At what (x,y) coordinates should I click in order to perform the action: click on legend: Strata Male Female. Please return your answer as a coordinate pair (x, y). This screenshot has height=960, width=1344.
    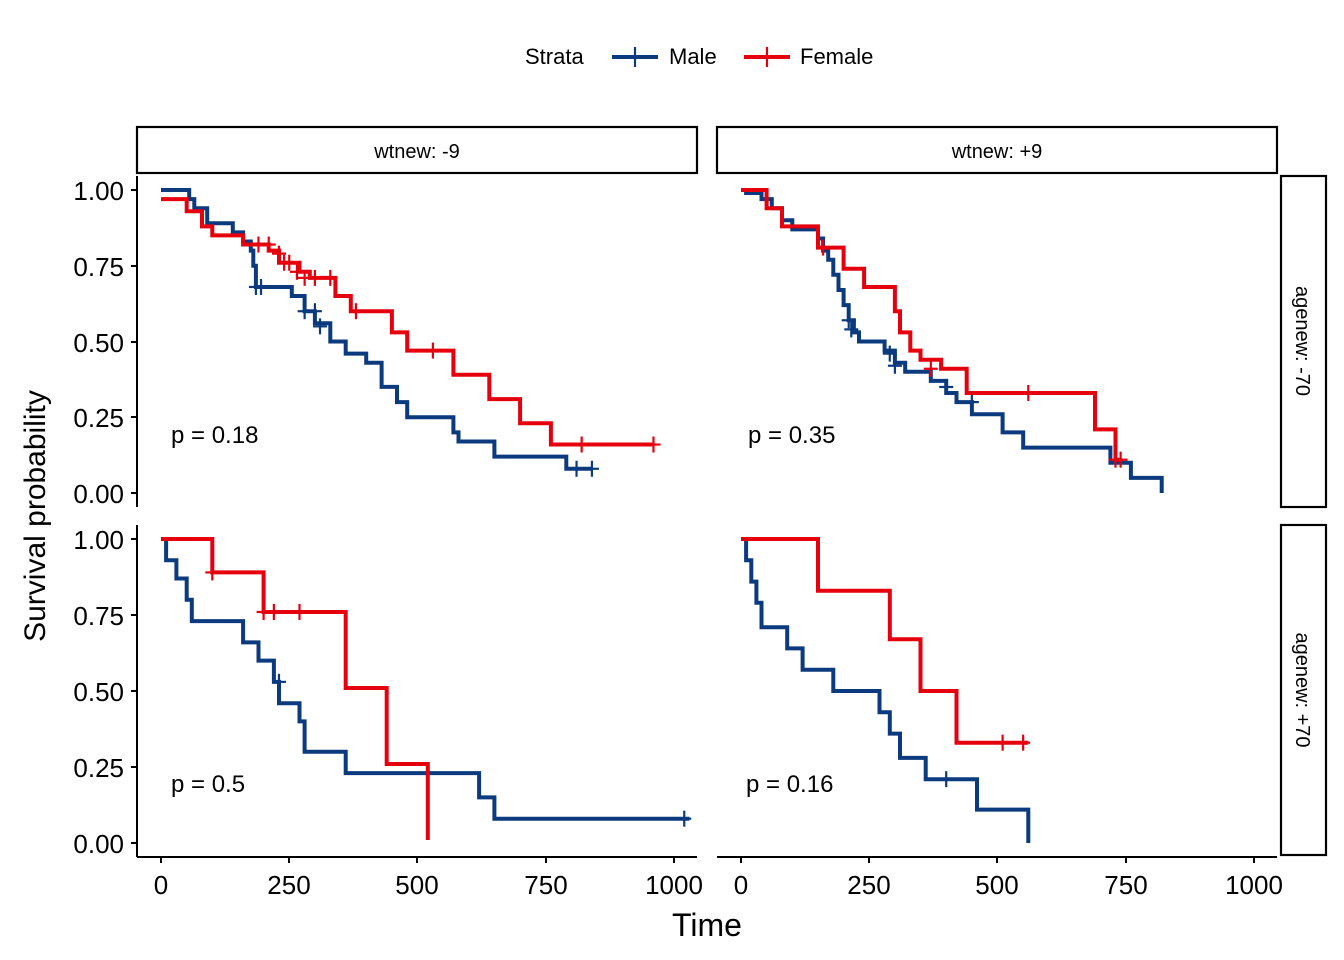
    Looking at the image, I should click on (699, 56).